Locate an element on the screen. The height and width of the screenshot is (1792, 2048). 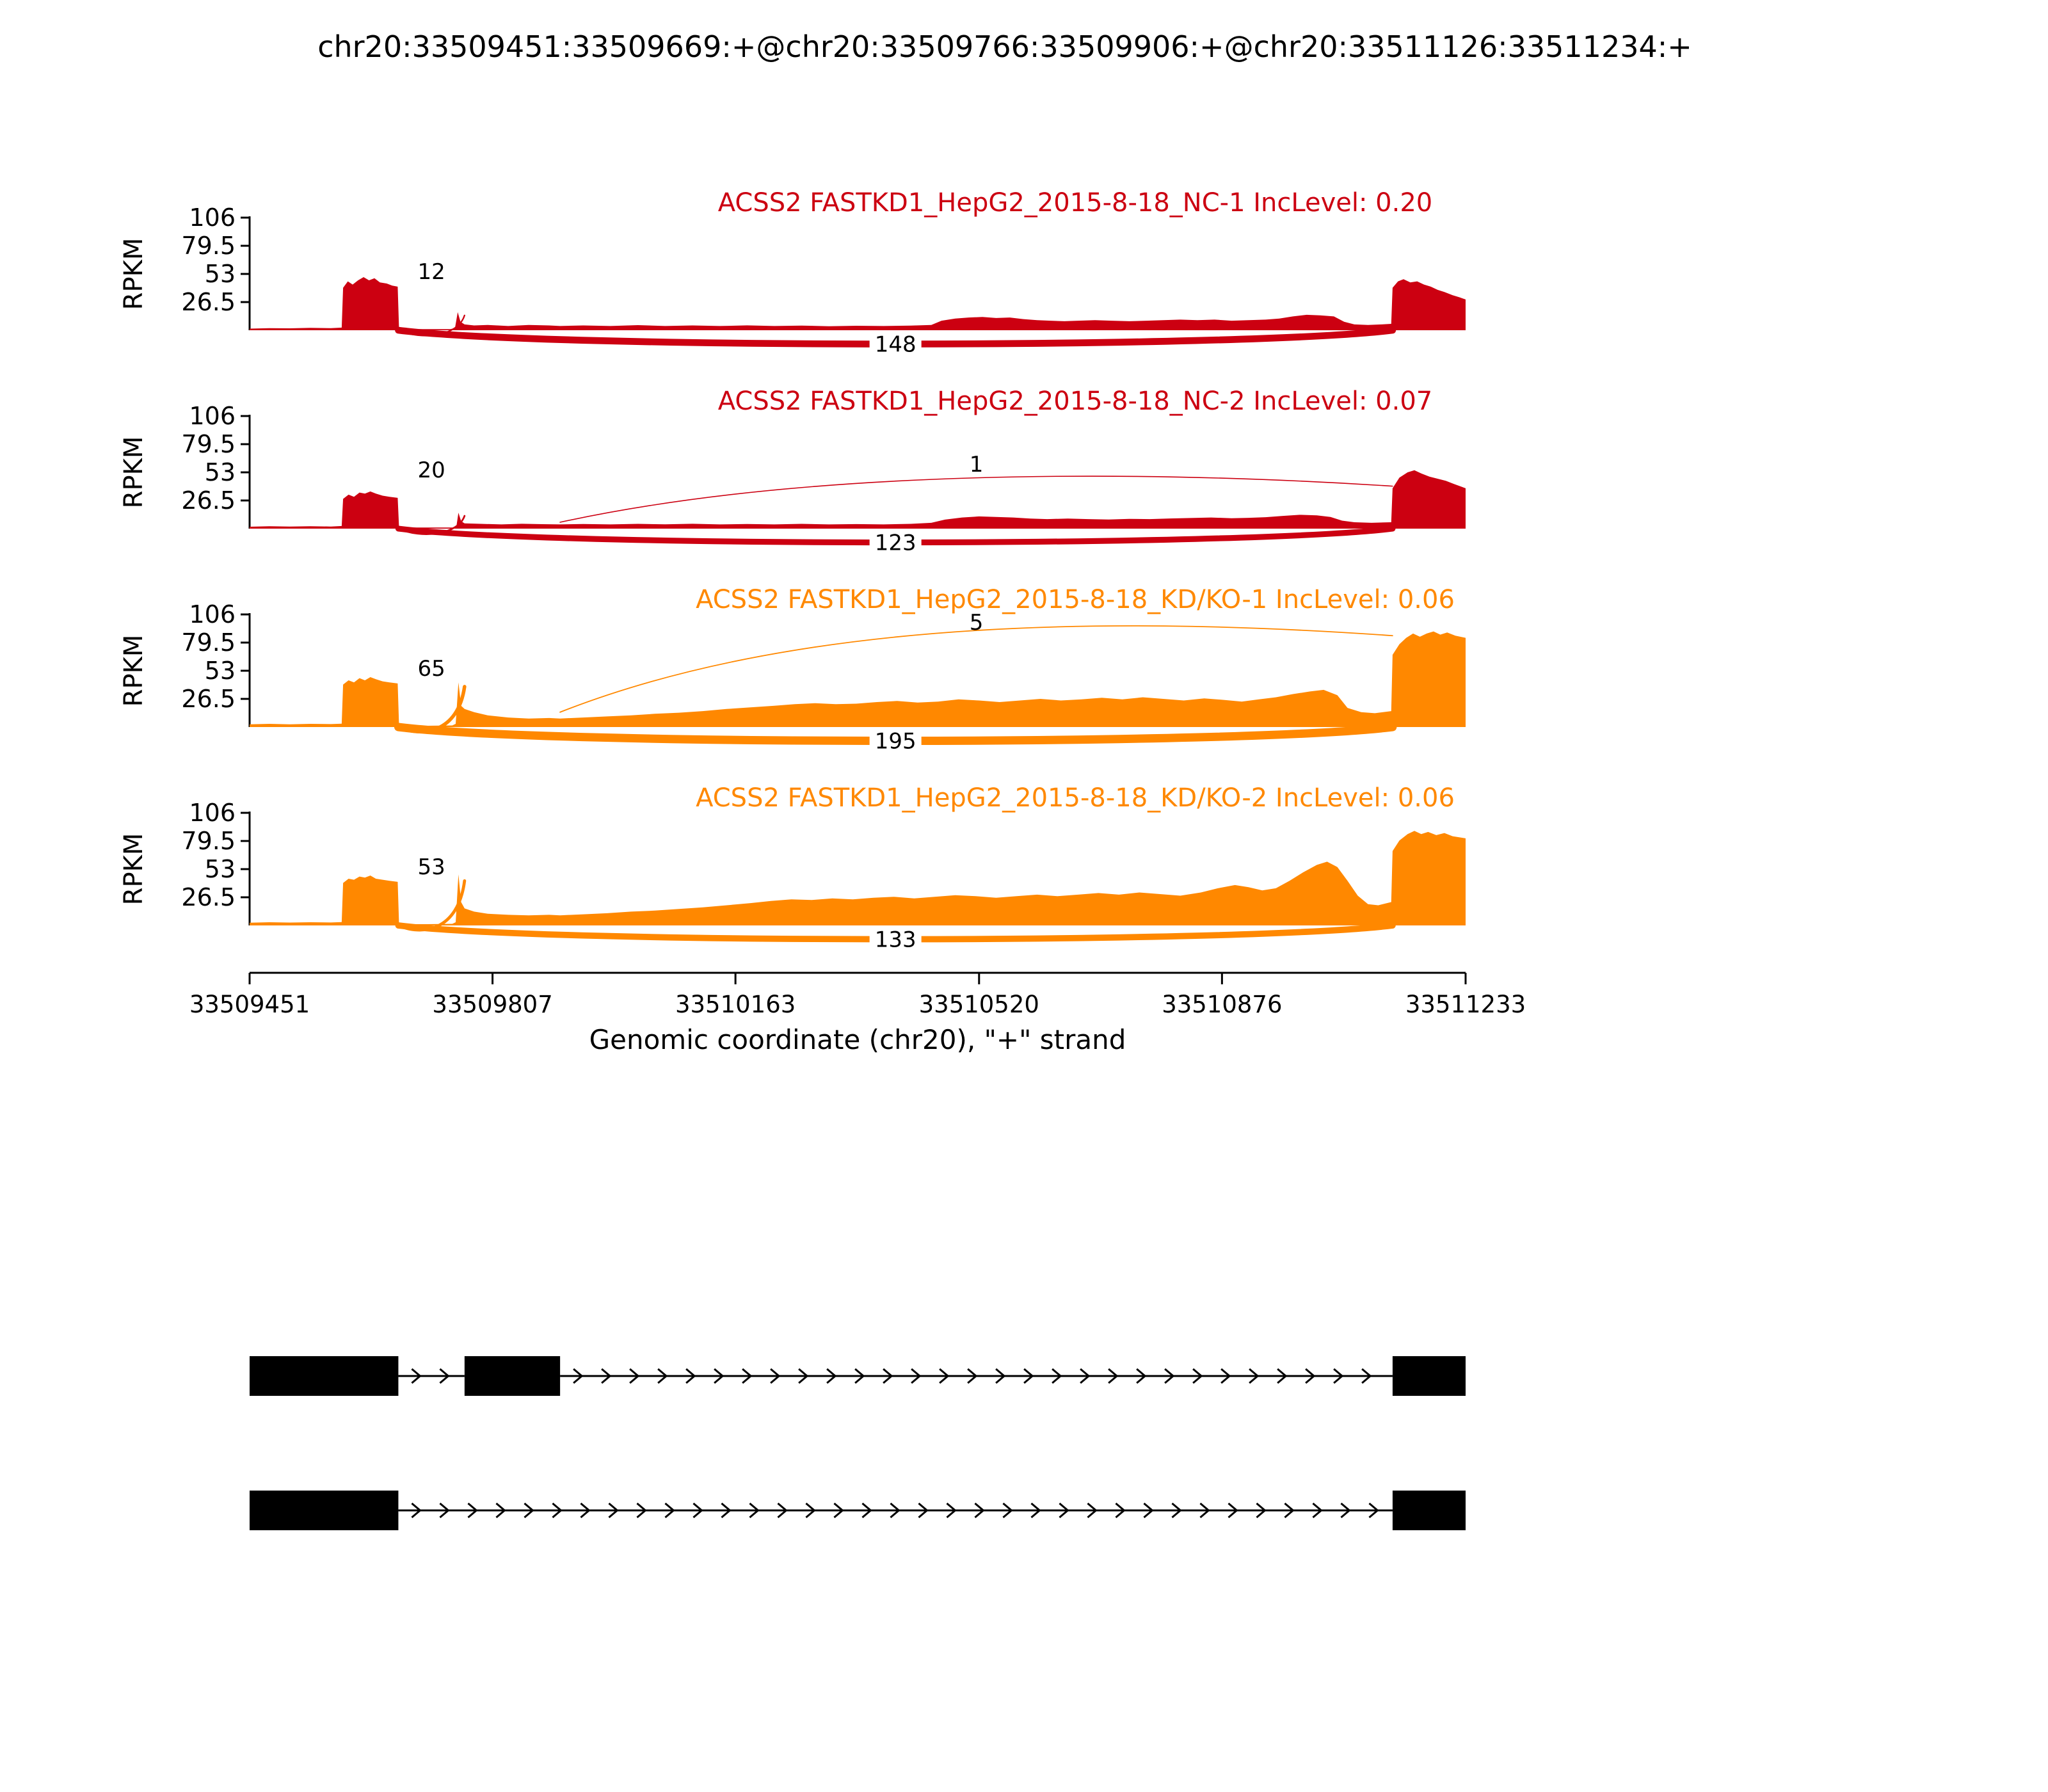
x-axis-label: Genomic coordinate (chr20), "+" strand is located at coordinates (857, 1039).